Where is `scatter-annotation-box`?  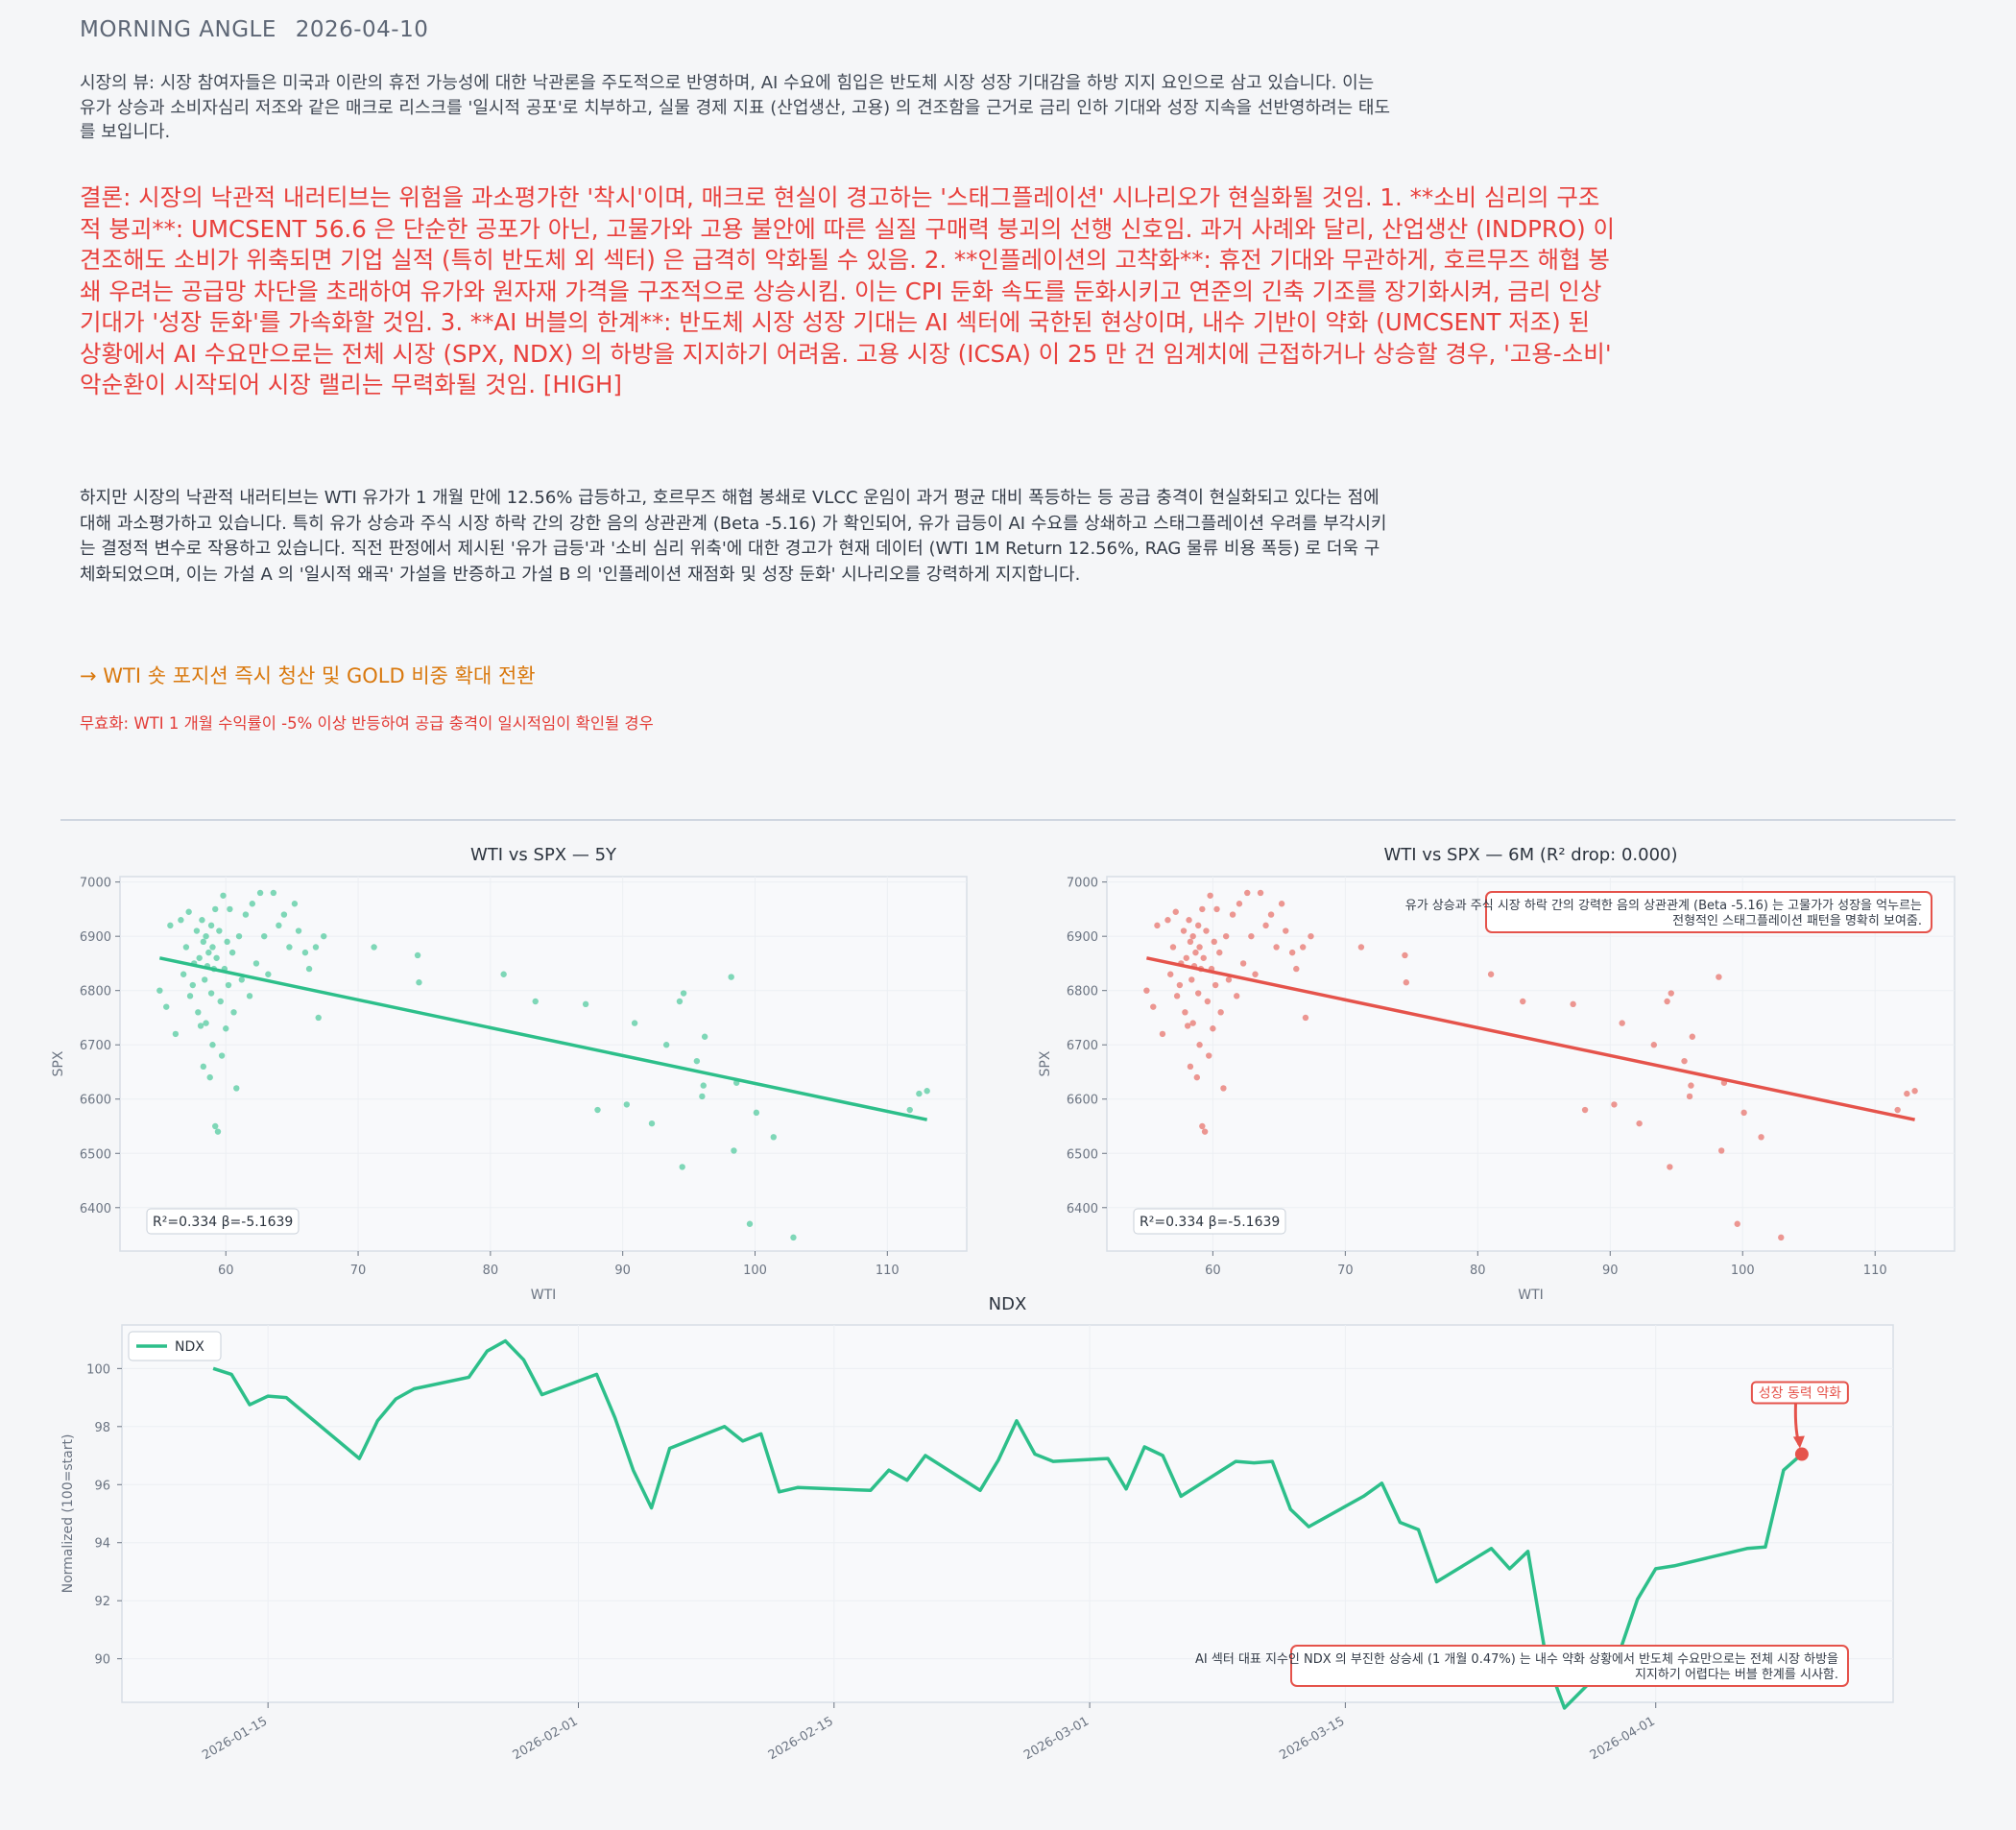 scatter-annotation-box is located at coordinates (1709, 912).